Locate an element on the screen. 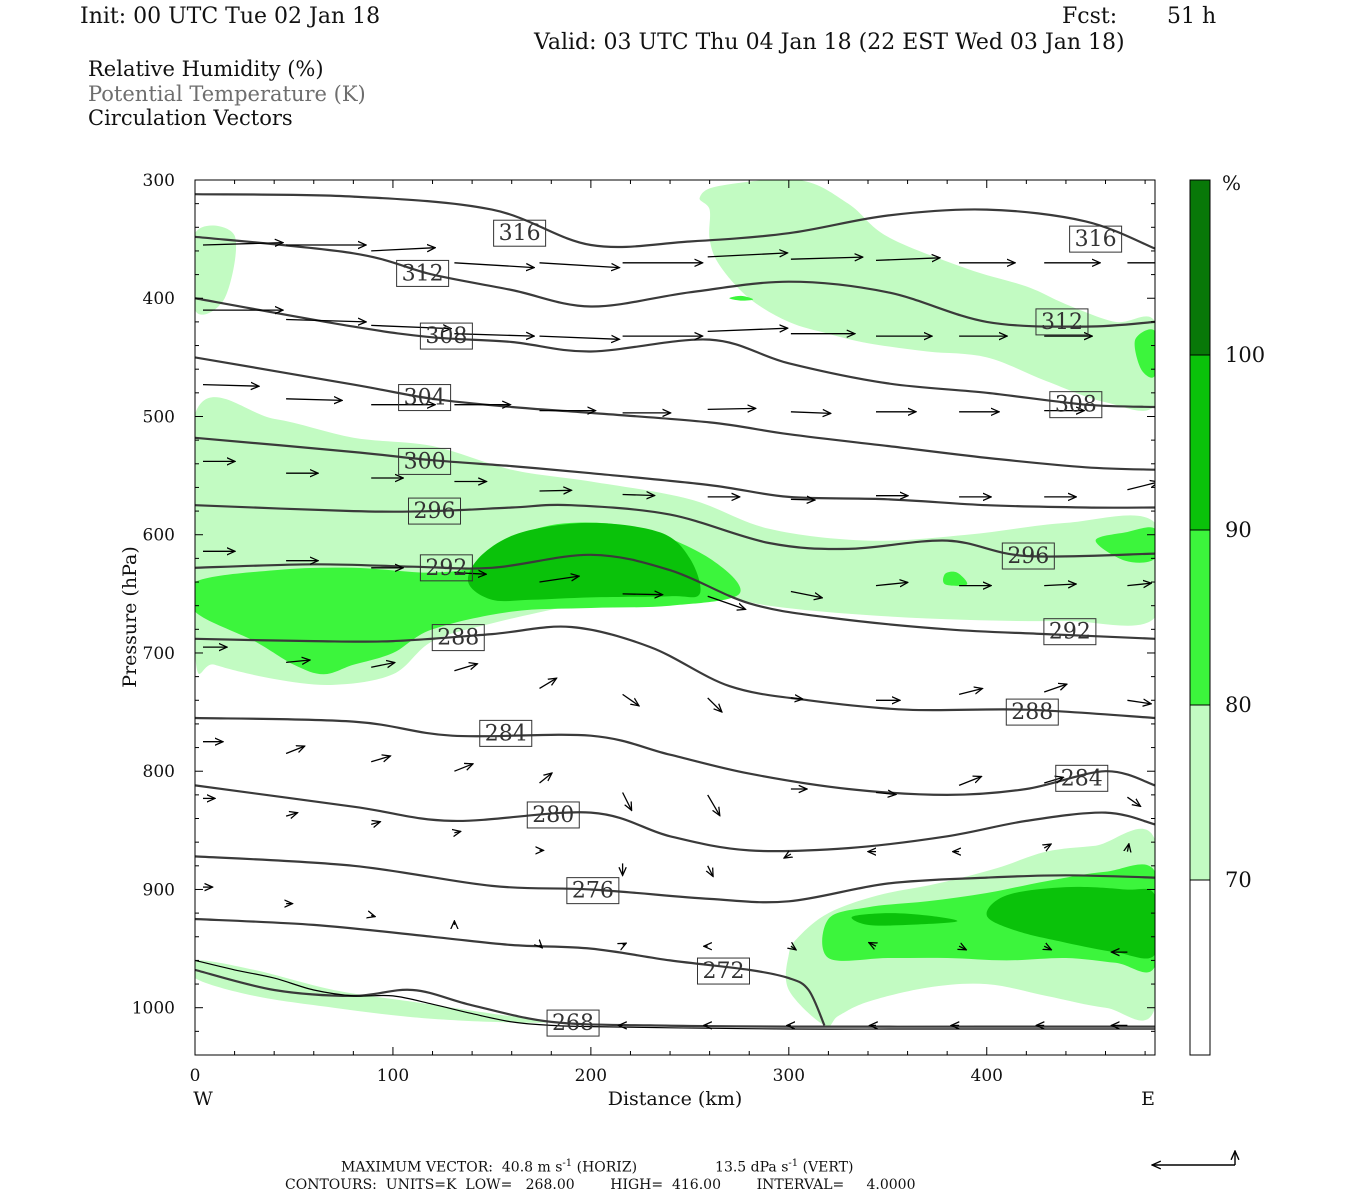 This screenshot has height=1200, width=1350. init-time: Init: 00 UTC Tue 02 Jan 18 is located at coordinates (230, 16).